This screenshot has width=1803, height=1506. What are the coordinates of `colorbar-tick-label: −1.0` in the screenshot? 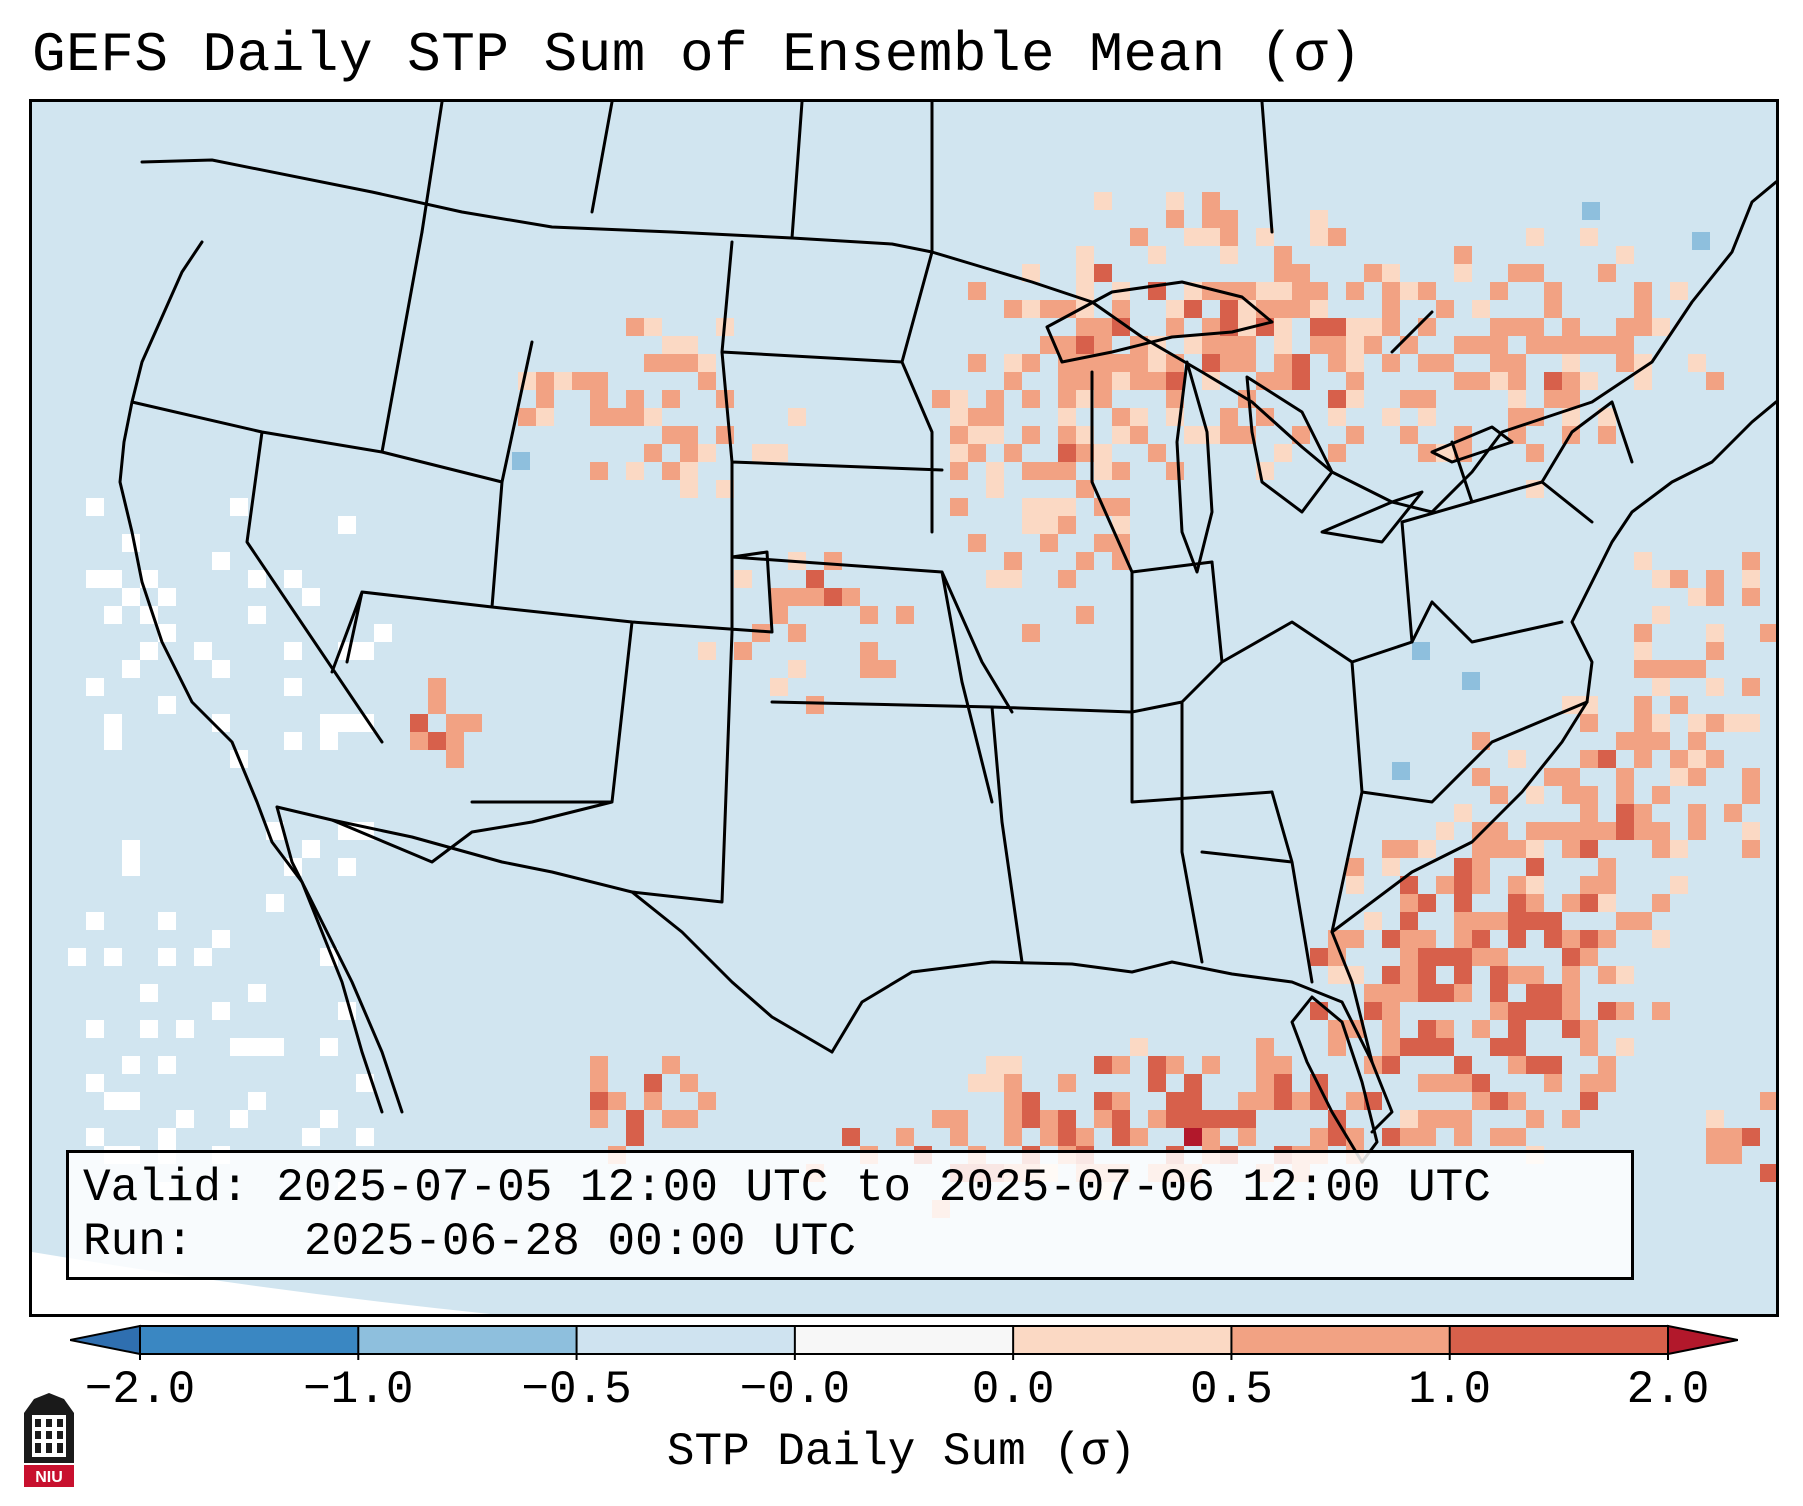 It's located at (358, 1390).